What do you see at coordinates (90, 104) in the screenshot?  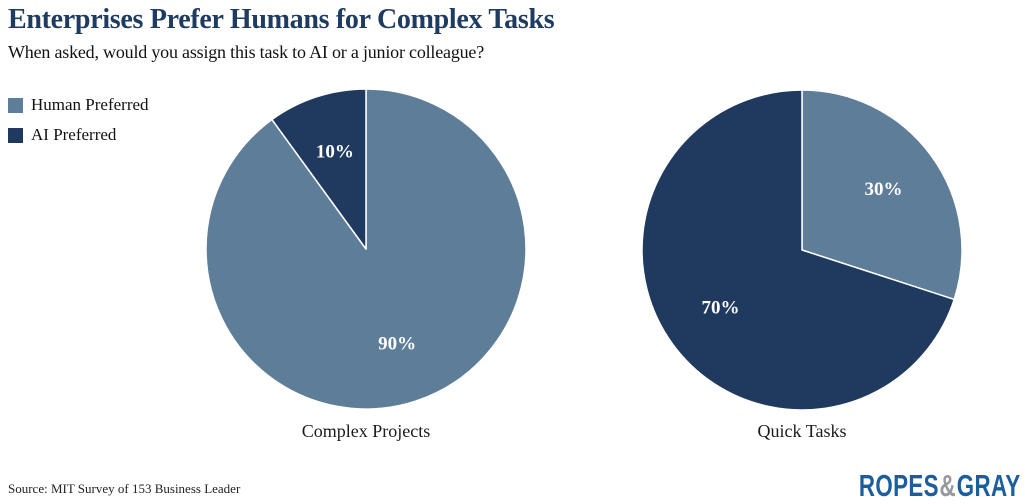 I see `legend-label: Human Preferred` at bounding box center [90, 104].